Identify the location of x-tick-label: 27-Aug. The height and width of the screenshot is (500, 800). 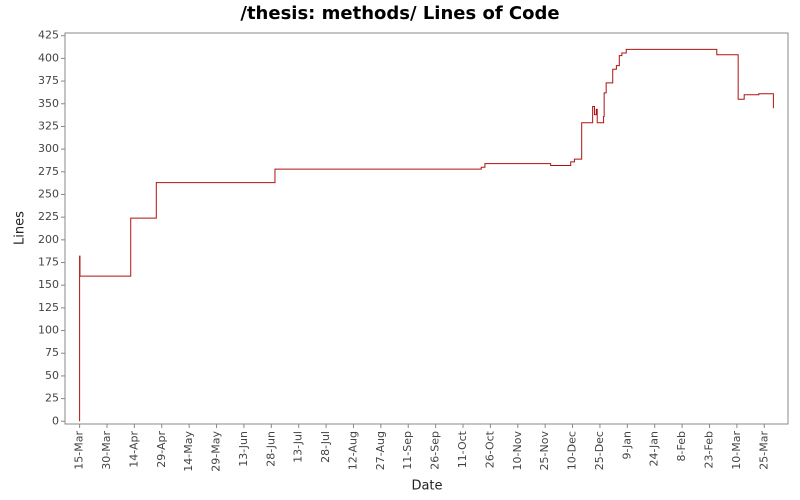
(380, 450).